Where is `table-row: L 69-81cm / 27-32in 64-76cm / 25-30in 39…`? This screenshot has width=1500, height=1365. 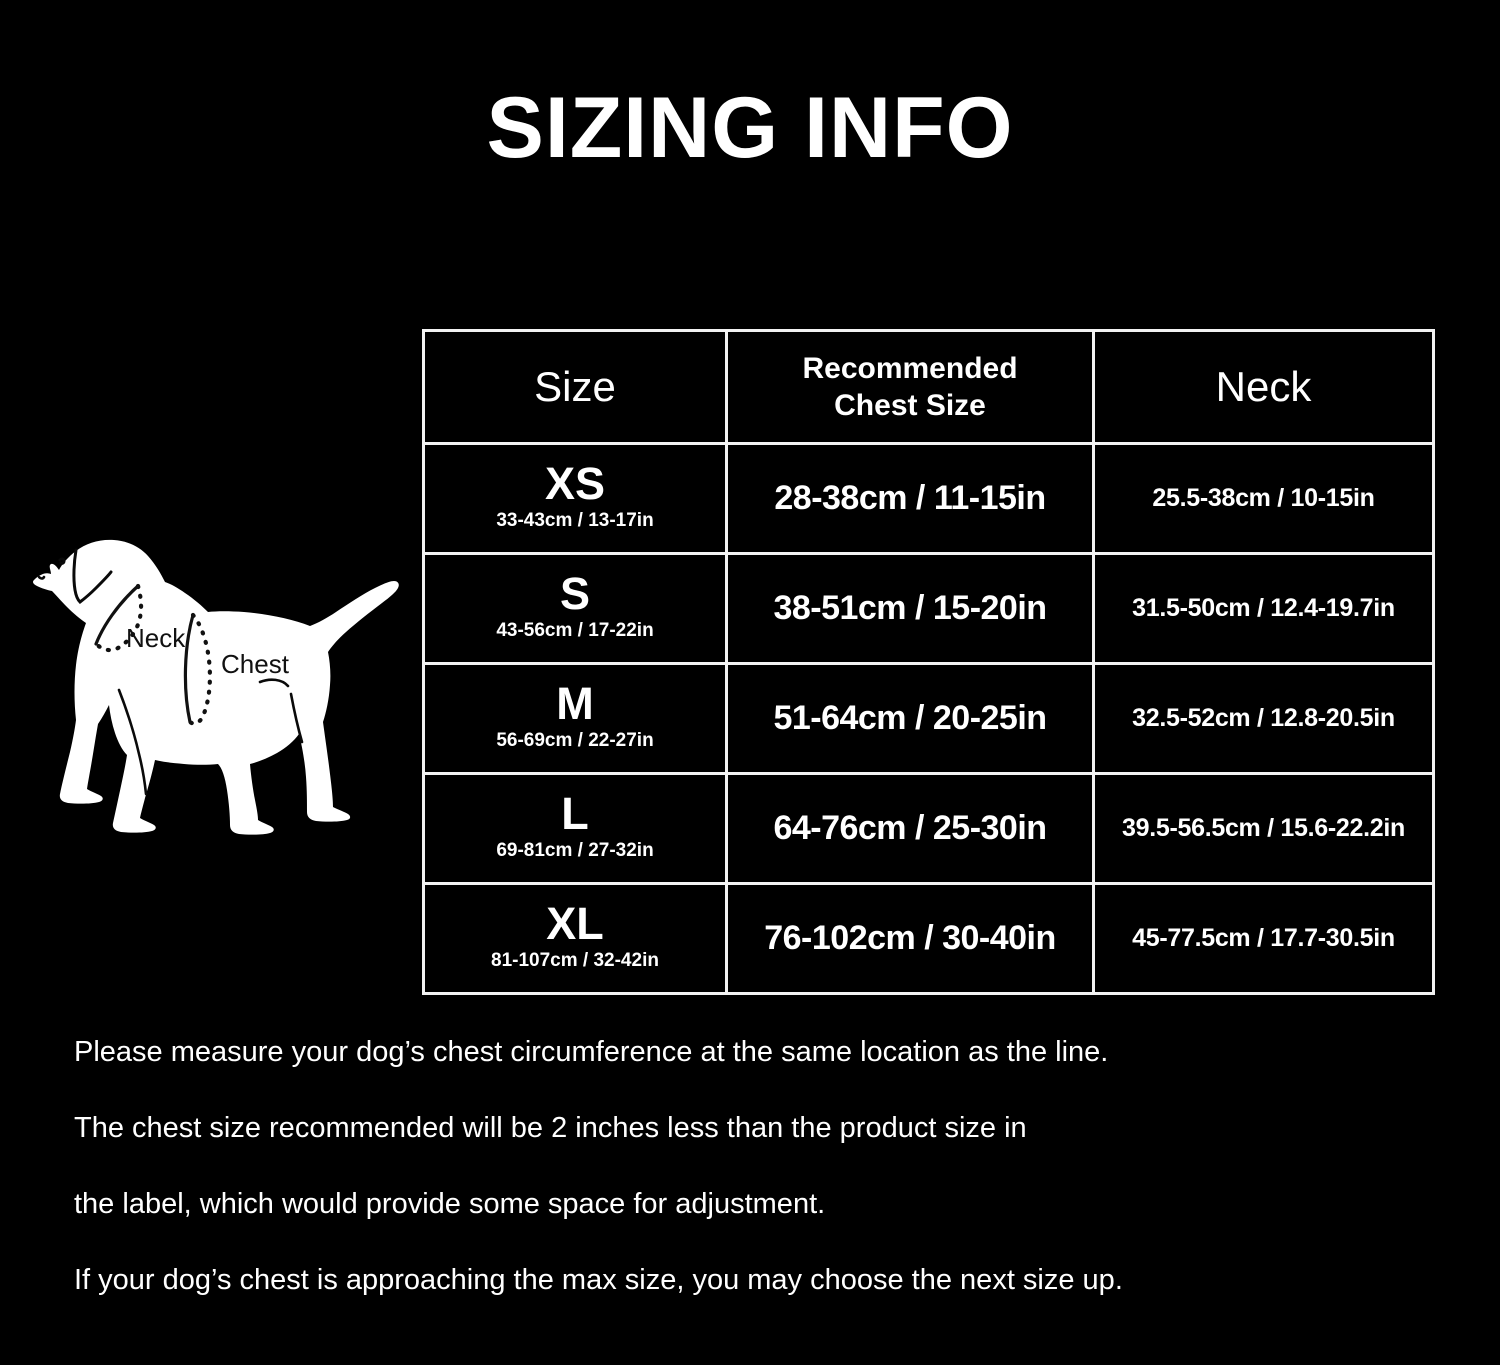 table-row: L 69-81cm / 27-32in 64-76cm / 25-30in 39… is located at coordinates (928, 828).